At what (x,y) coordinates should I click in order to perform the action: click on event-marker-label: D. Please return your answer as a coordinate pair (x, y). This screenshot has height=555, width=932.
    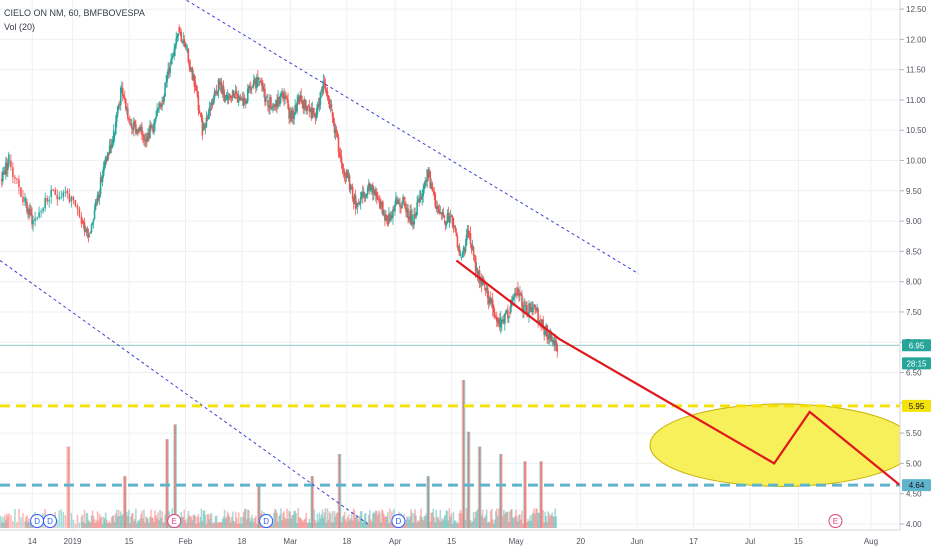
    Looking at the image, I should click on (37, 521).